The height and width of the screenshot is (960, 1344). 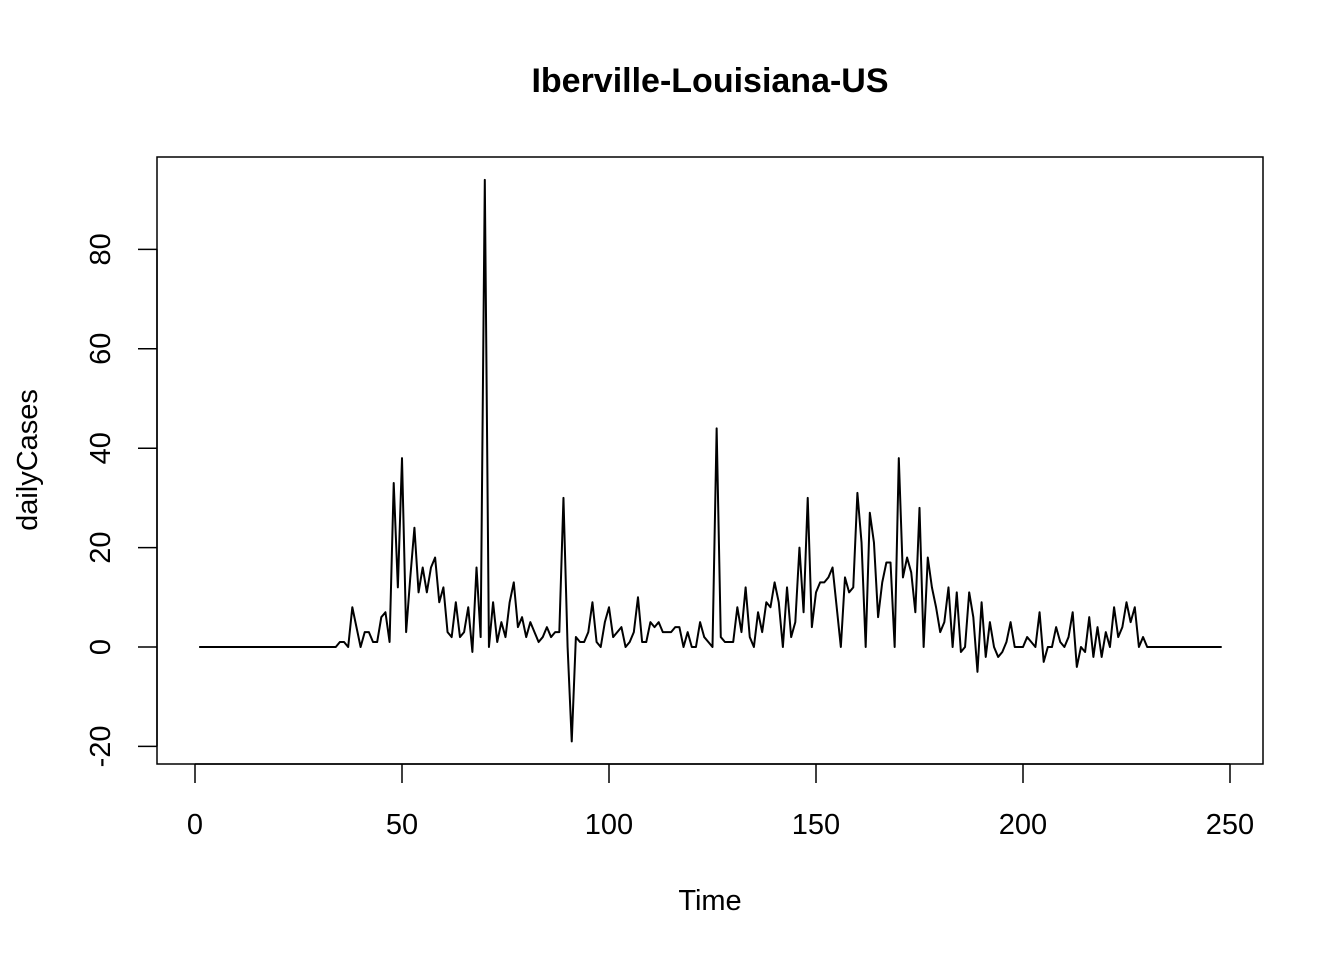 What do you see at coordinates (720, 802) in the screenshot?
I see `x-axis: 0 50 100 150 200 250` at bounding box center [720, 802].